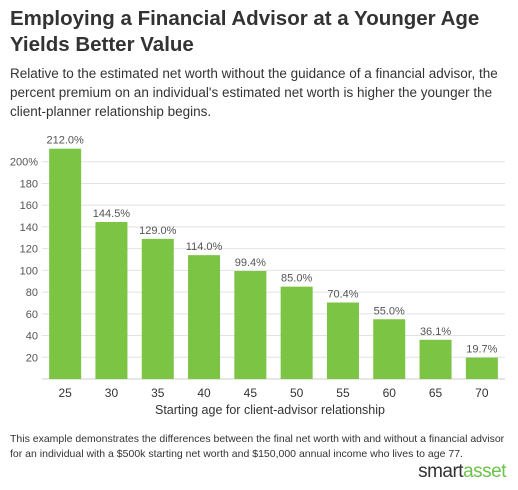 The height and width of the screenshot is (490, 518). Describe the element at coordinates (481, 350) in the screenshot. I see `data-label: 19.7%` at that location.